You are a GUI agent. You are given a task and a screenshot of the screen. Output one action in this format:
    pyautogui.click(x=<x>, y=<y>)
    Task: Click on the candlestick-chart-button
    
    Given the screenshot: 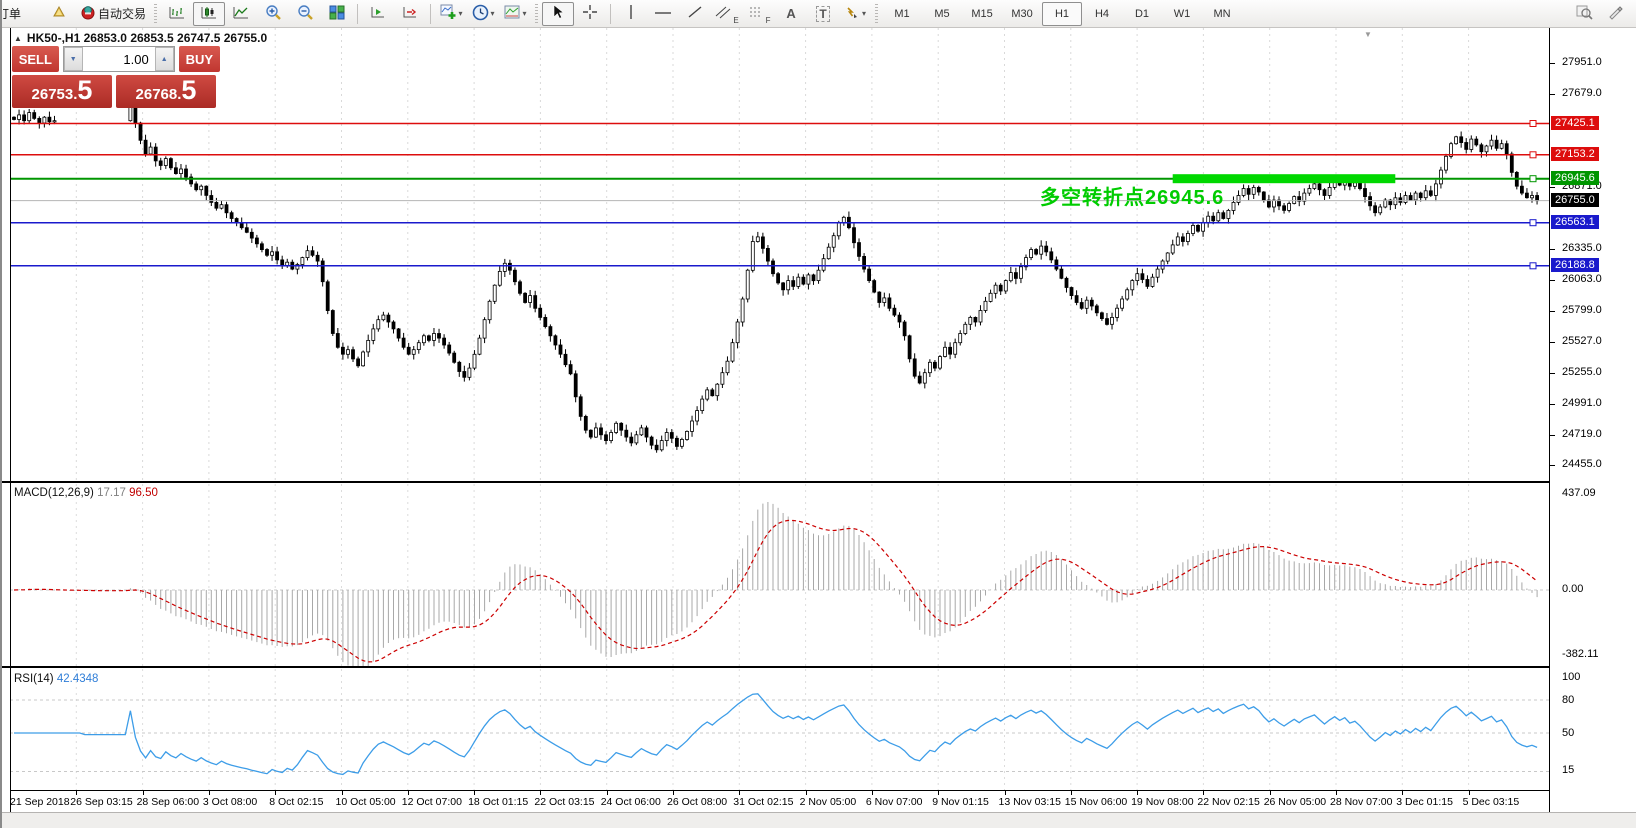 What is the action you would take?
    pyautogui.click(x=209, y=13)
    